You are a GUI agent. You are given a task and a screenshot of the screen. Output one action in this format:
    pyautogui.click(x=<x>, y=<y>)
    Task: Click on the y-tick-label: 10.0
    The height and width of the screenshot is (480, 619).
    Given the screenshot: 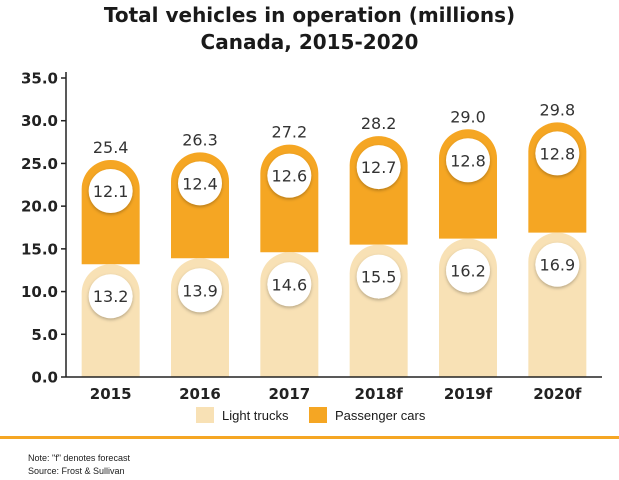 What is the action you would take?
    pyautogui.click(x=39, y=292)
    